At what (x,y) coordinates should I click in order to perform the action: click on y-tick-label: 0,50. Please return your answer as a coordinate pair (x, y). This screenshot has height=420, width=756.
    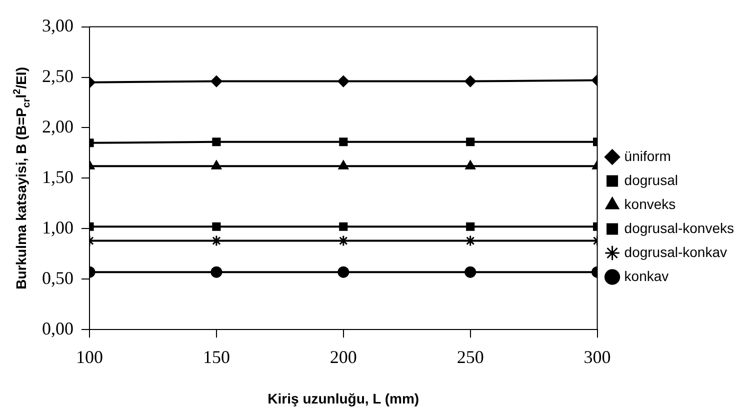
    Looking at the image, I should click on (58, 278).